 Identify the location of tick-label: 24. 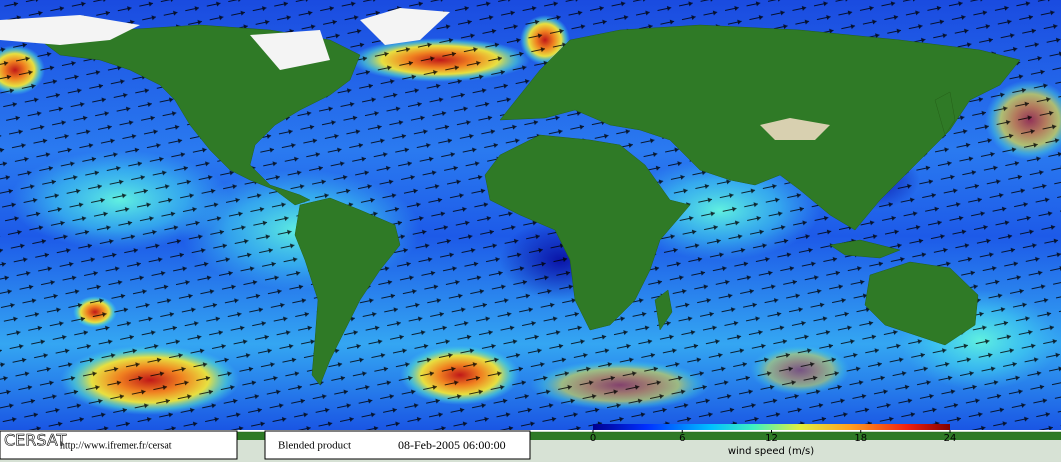
(950, 438).